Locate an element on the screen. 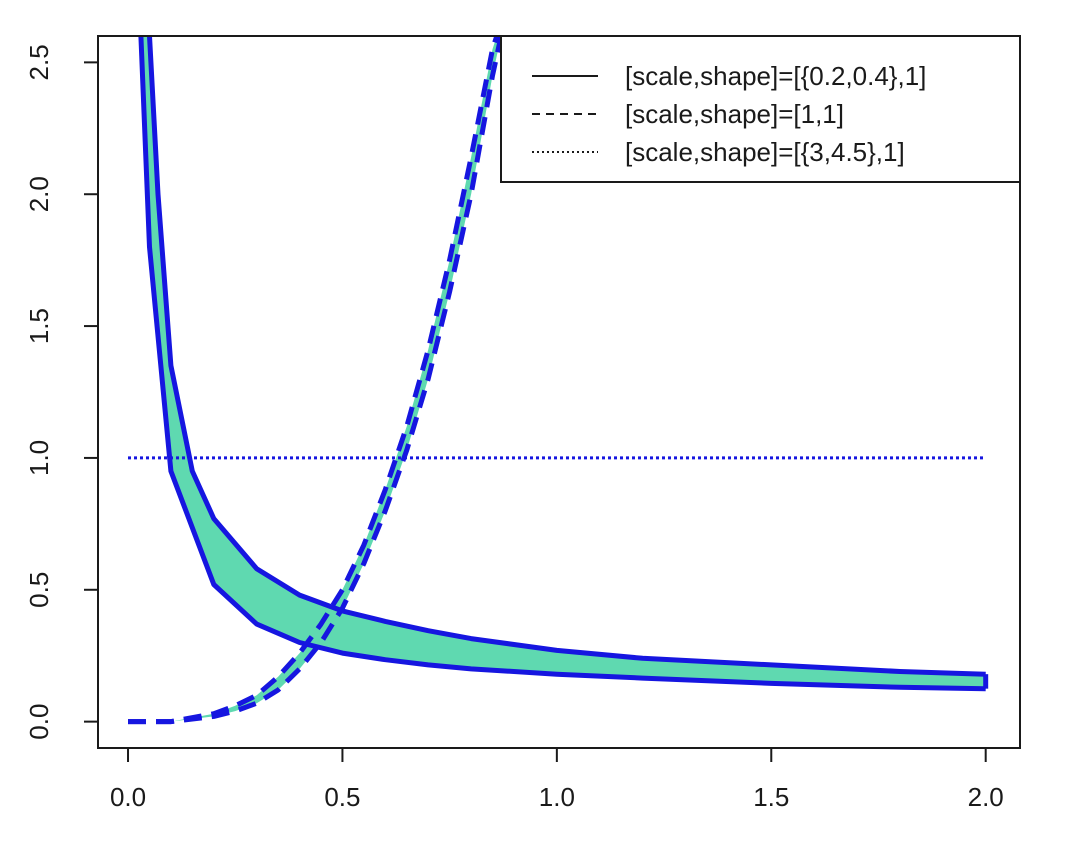 The image size is (1080, 853). legend-label: [scale,shape]=[{3,4.5},1] is located at coordinates (765, 152).